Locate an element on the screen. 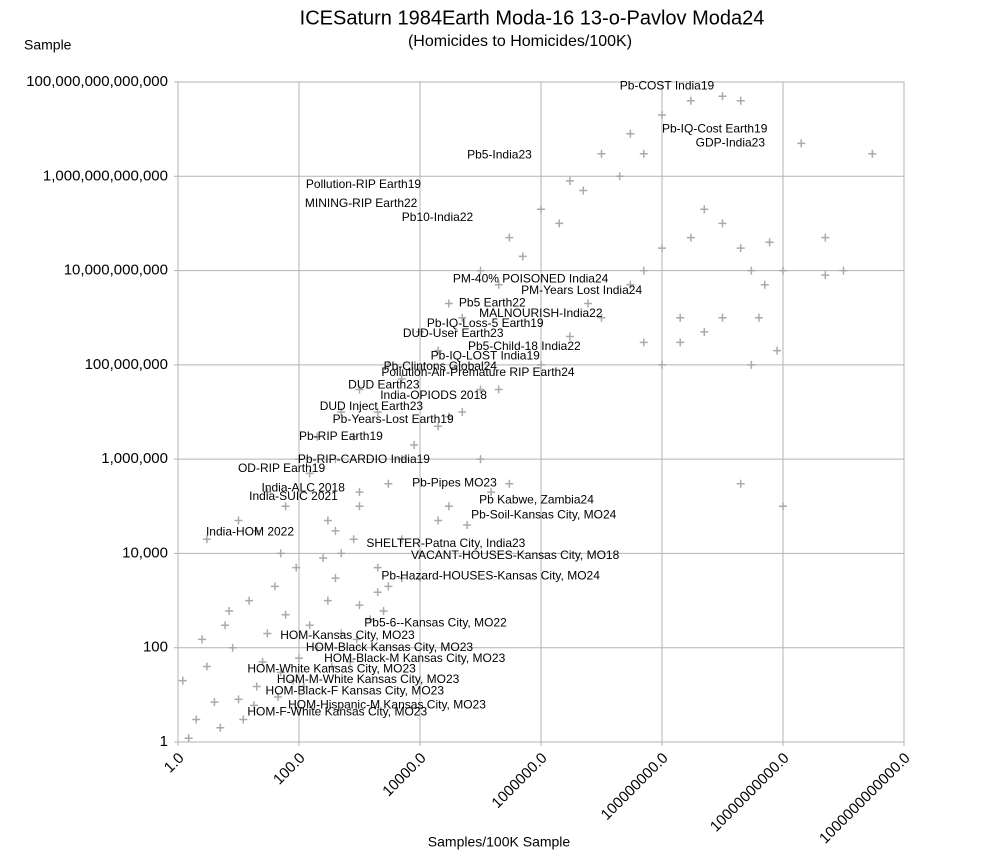  annotation: DUD Inject Earth23 is located at coordinates (372, 406).